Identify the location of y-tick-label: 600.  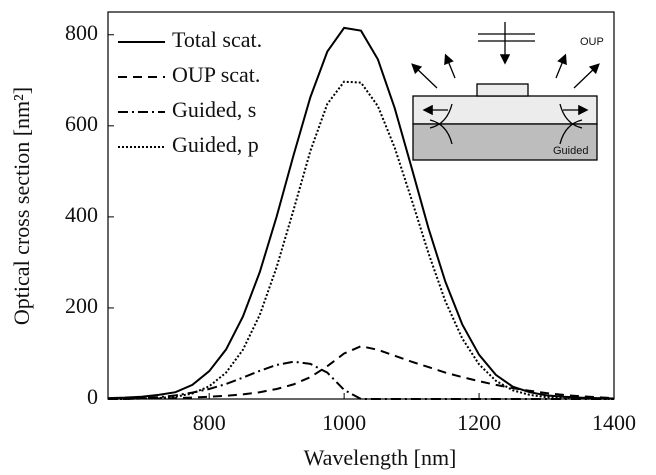
(81, 123).